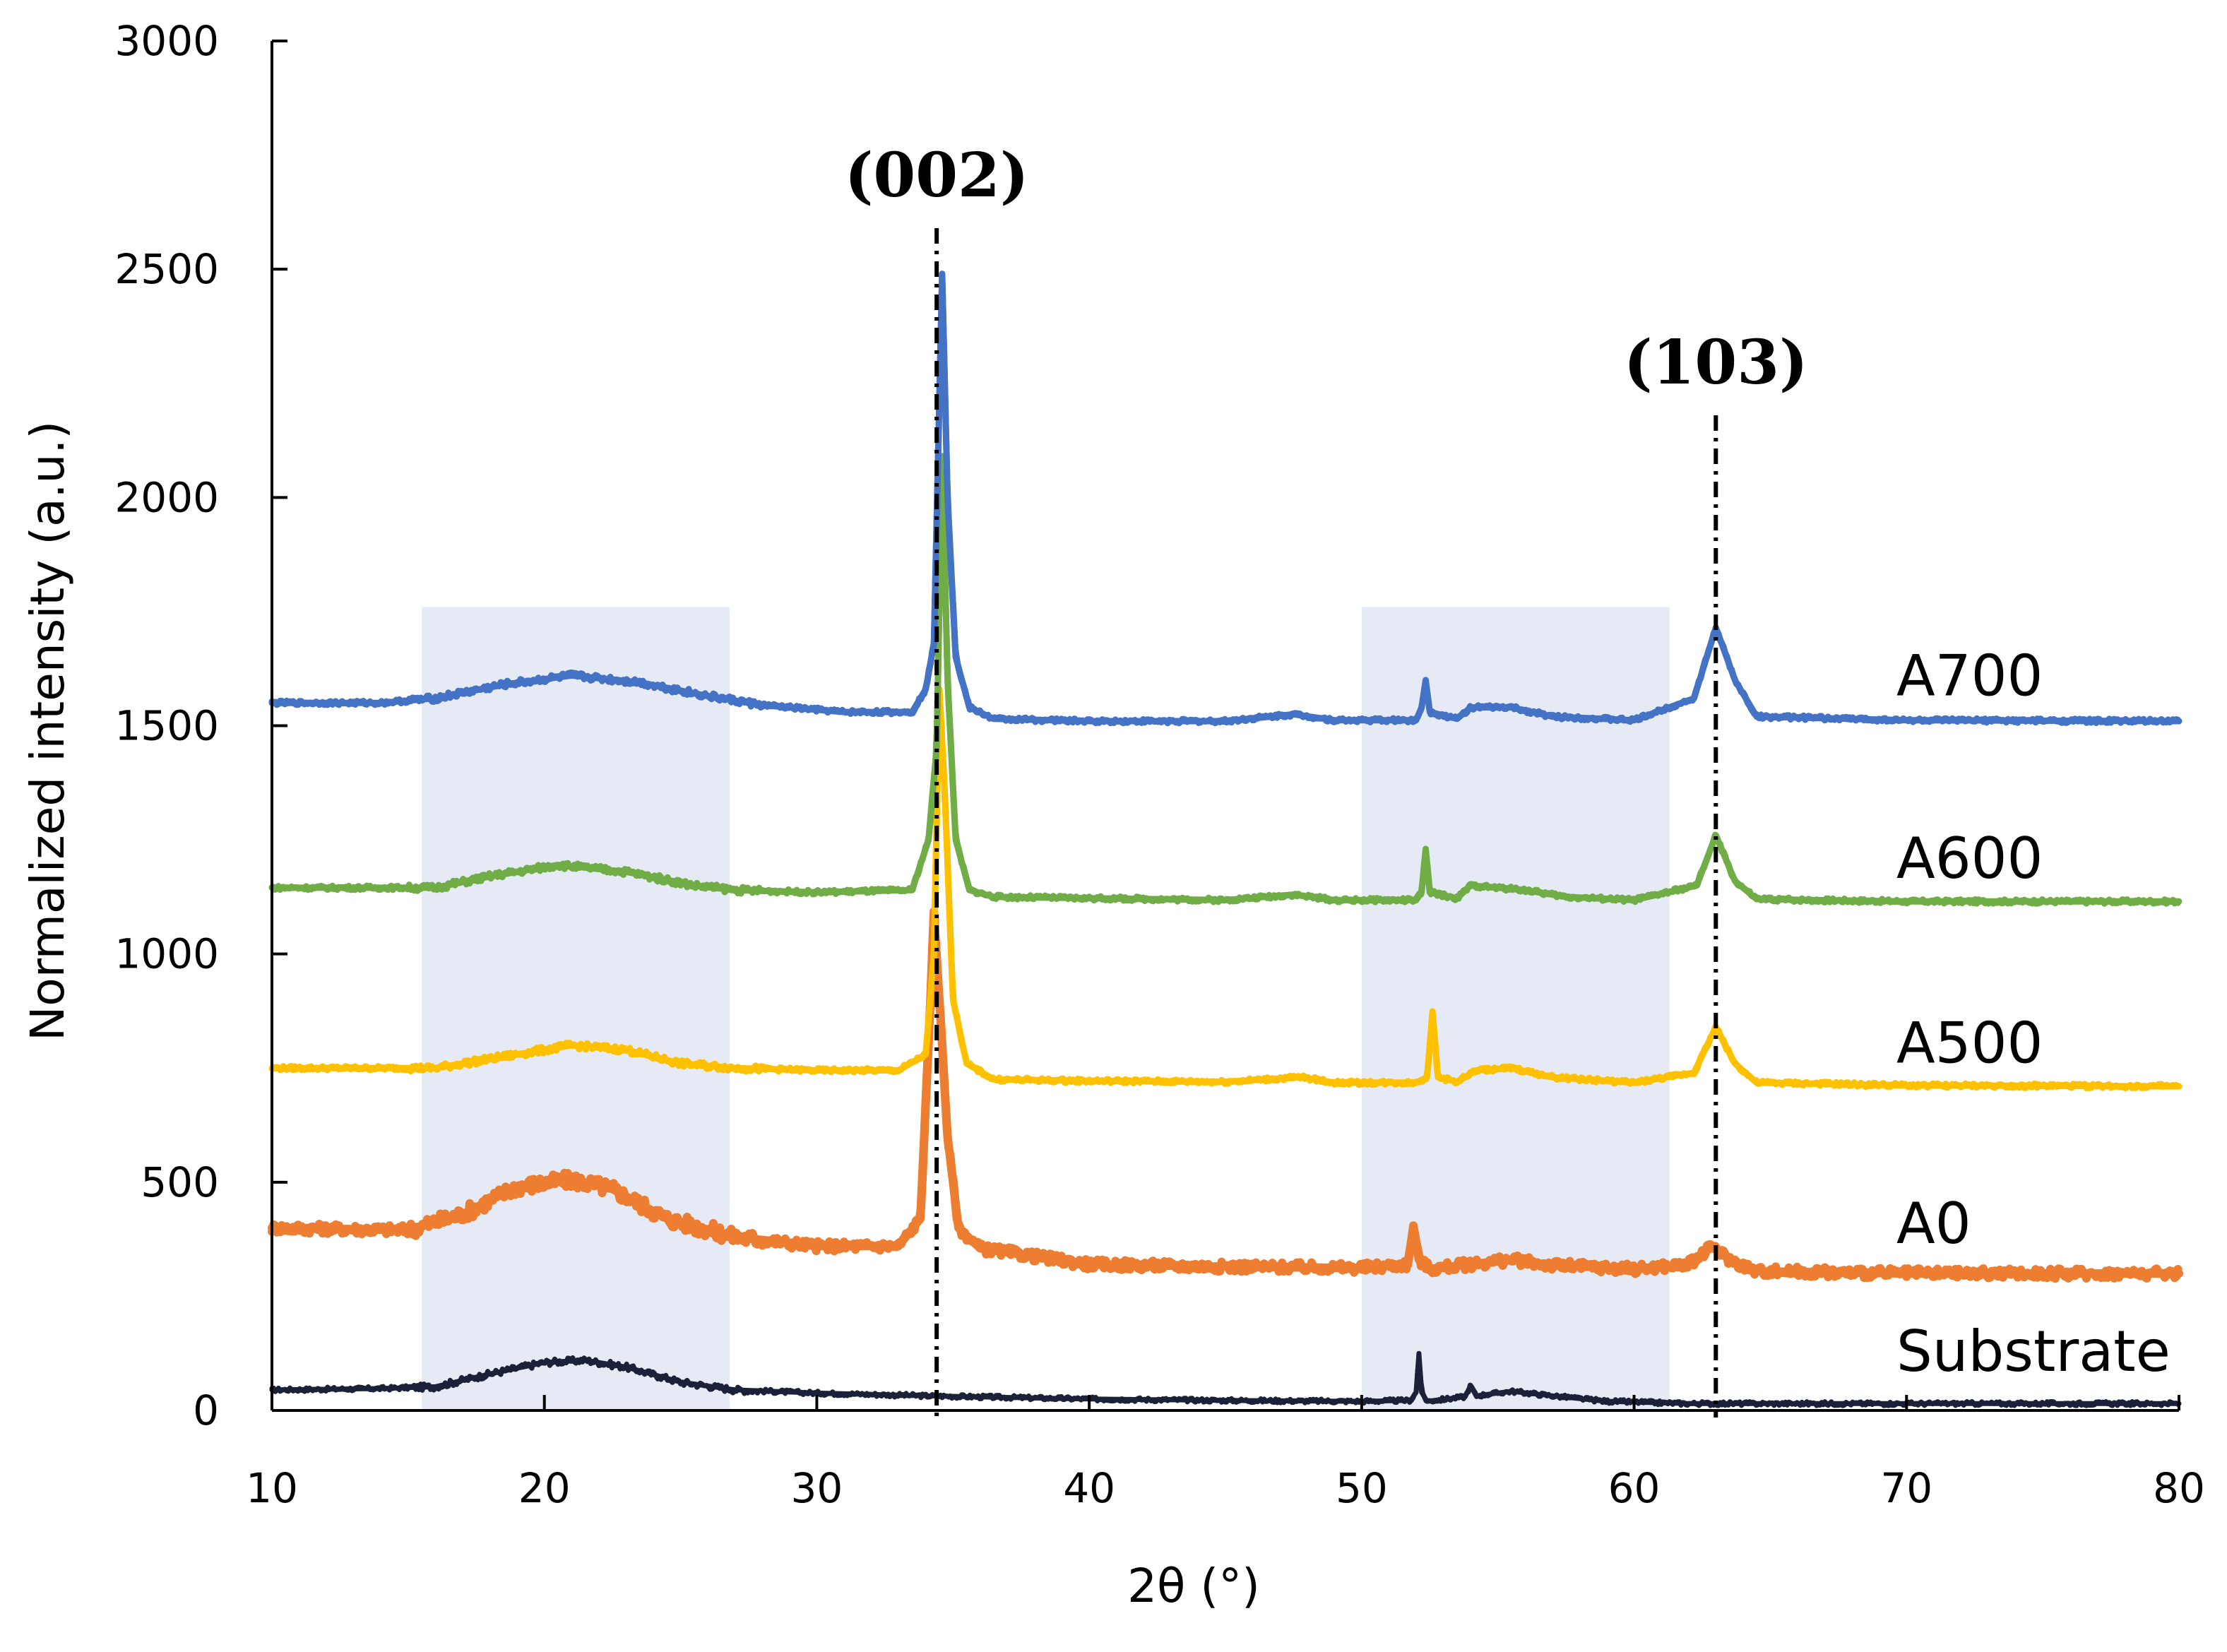  I want to click on y-tick-label: 2000, so click(166, 497).